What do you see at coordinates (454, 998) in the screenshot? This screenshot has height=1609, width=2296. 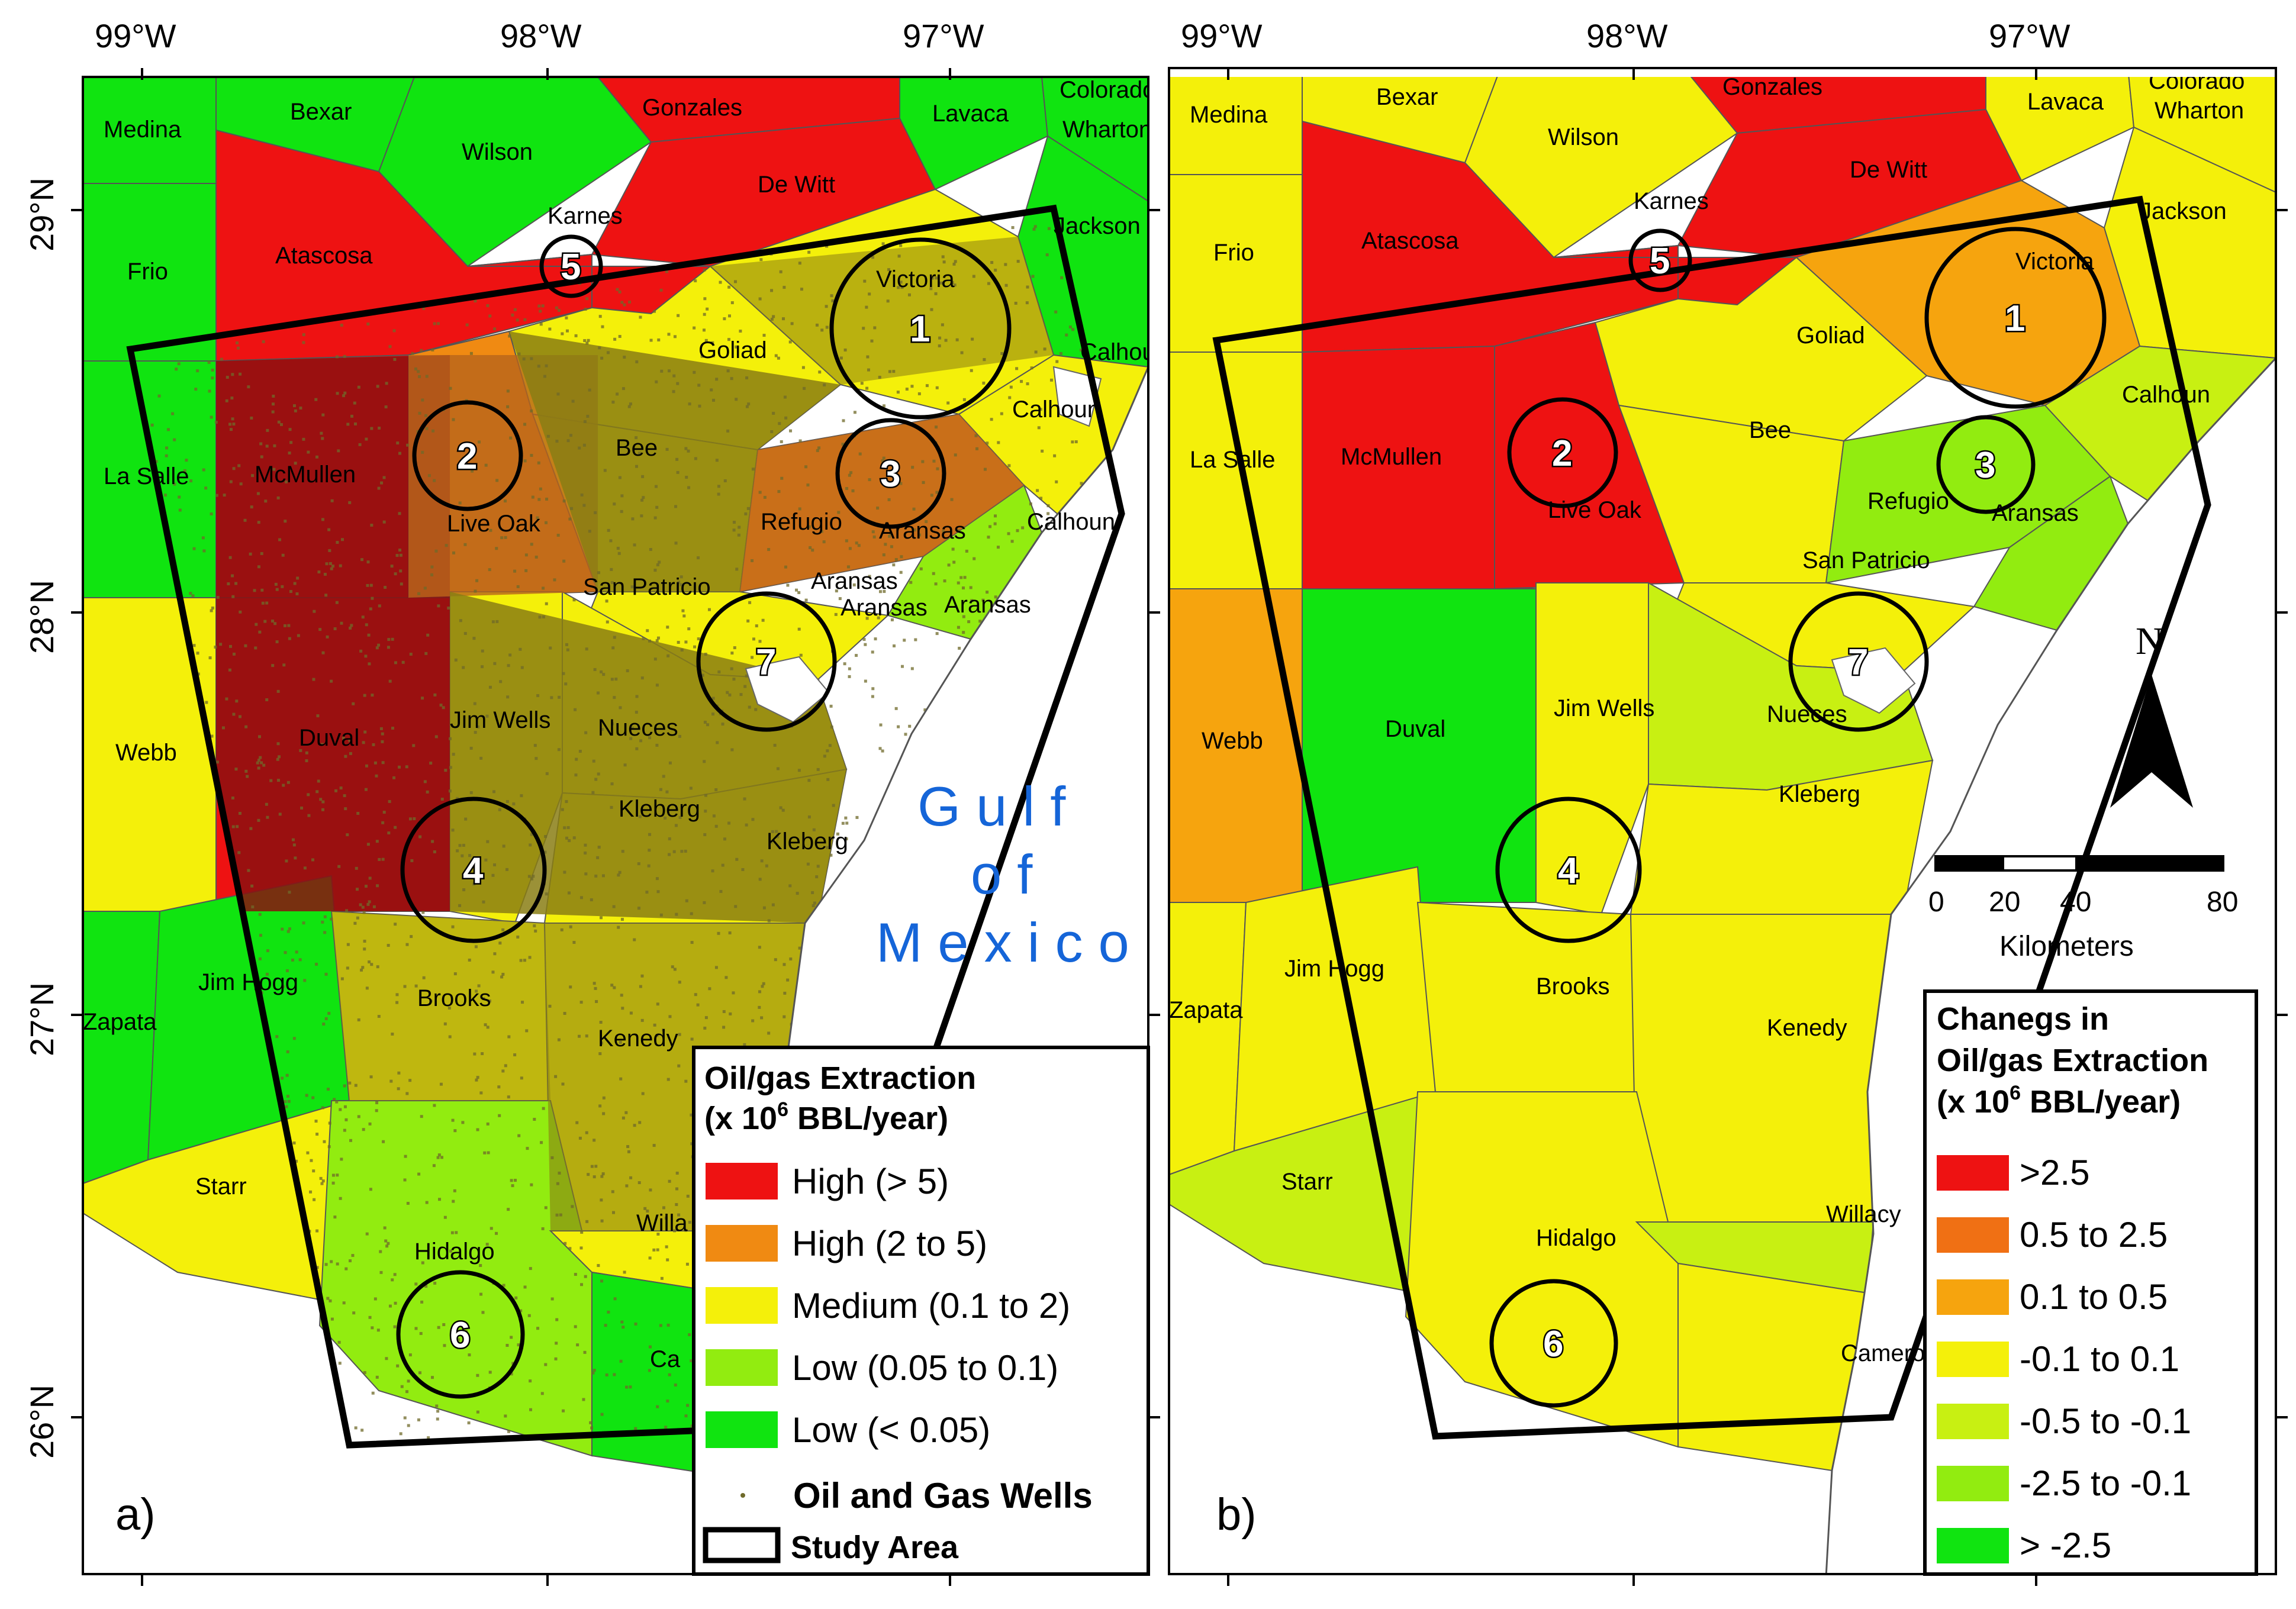 I see `county-label-brooks-a: Brooks` at bounding box center [454, 998].